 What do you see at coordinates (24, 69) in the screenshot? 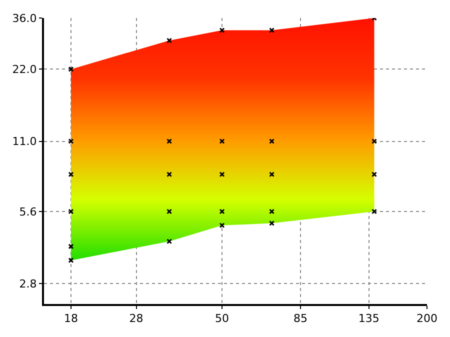
I see `y-tick-label: 22.0` at bounding box center [24, 69].